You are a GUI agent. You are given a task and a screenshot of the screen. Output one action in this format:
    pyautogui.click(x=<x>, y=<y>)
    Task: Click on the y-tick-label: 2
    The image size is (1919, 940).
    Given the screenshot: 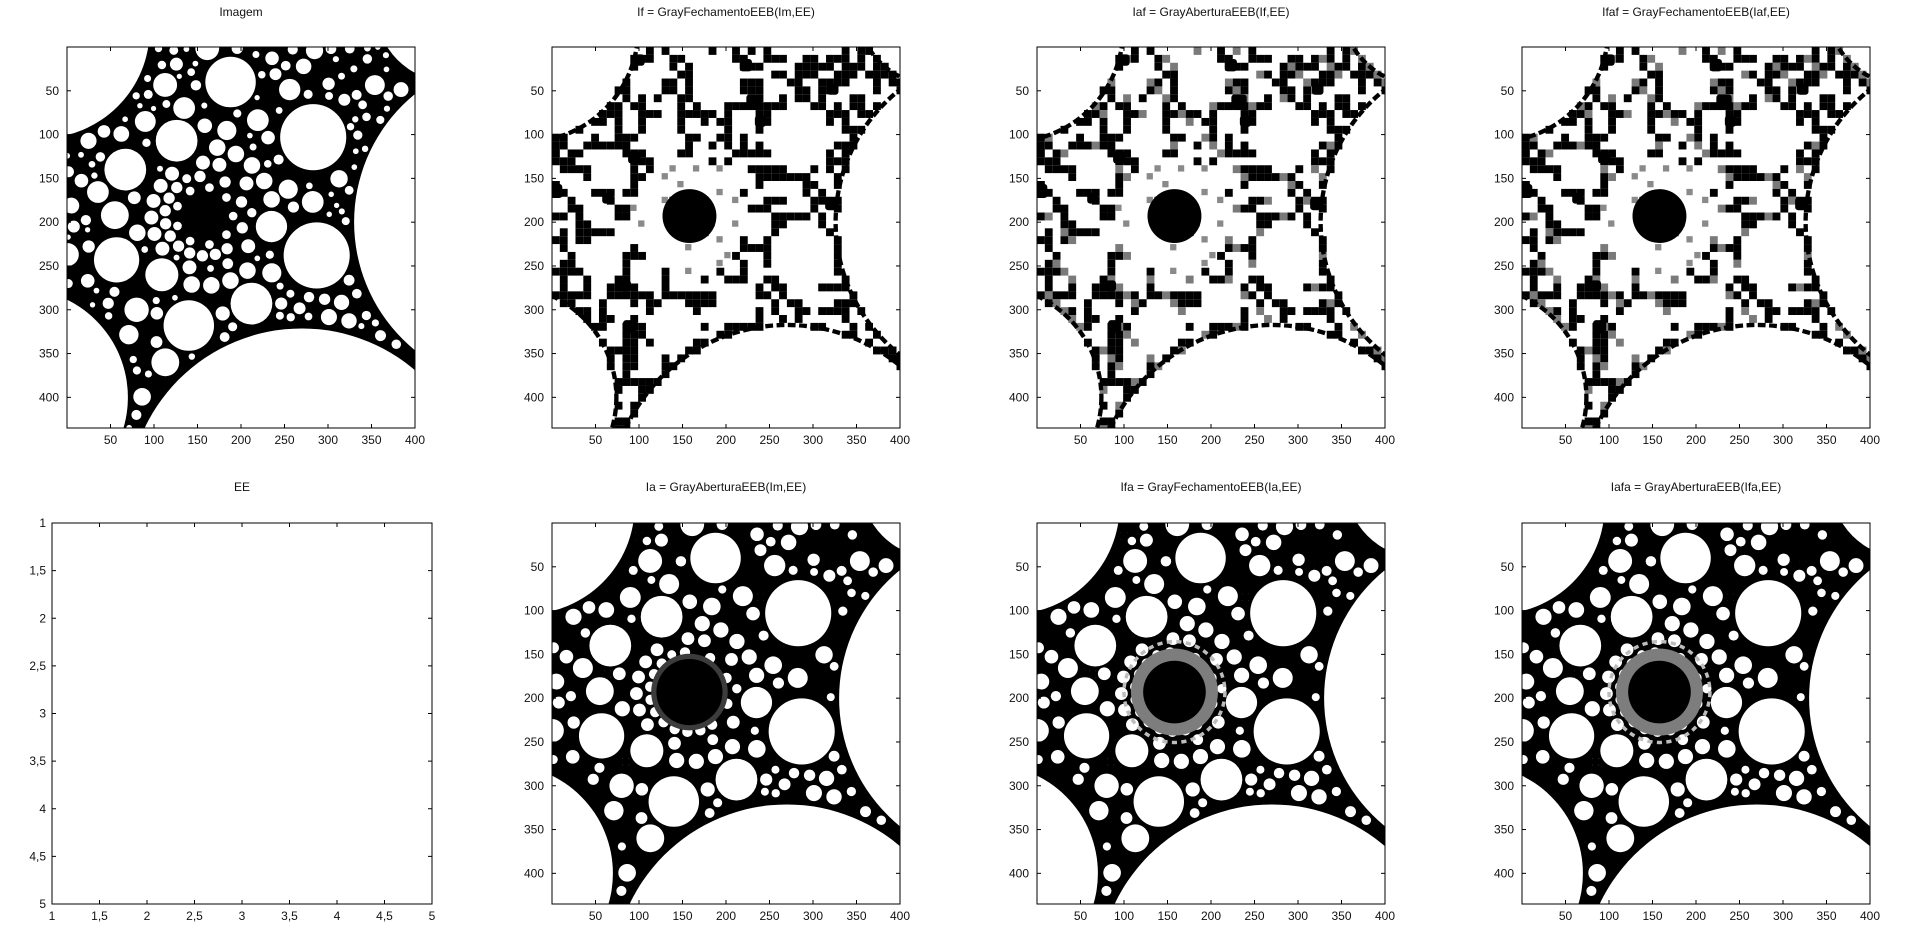 What is the action you would take?
    pyautogui.click(x=42, y=618)
    